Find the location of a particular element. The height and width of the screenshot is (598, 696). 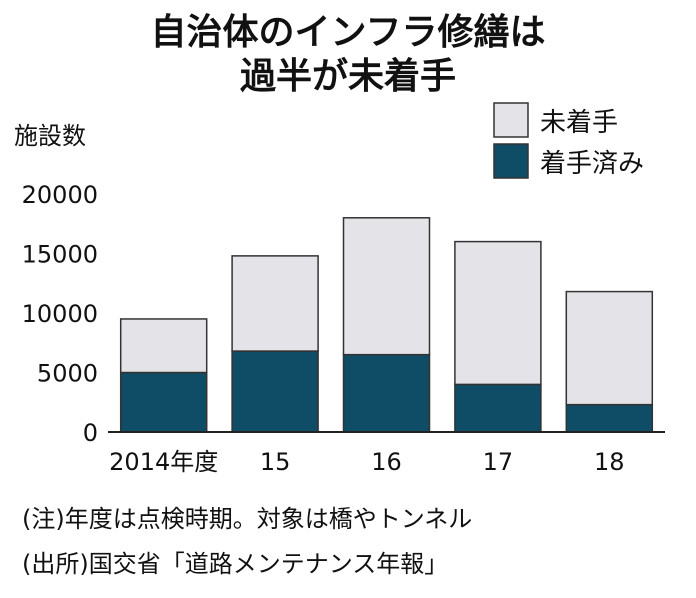

legend-label-started: 着手済み is located at coordinates (592, 164).